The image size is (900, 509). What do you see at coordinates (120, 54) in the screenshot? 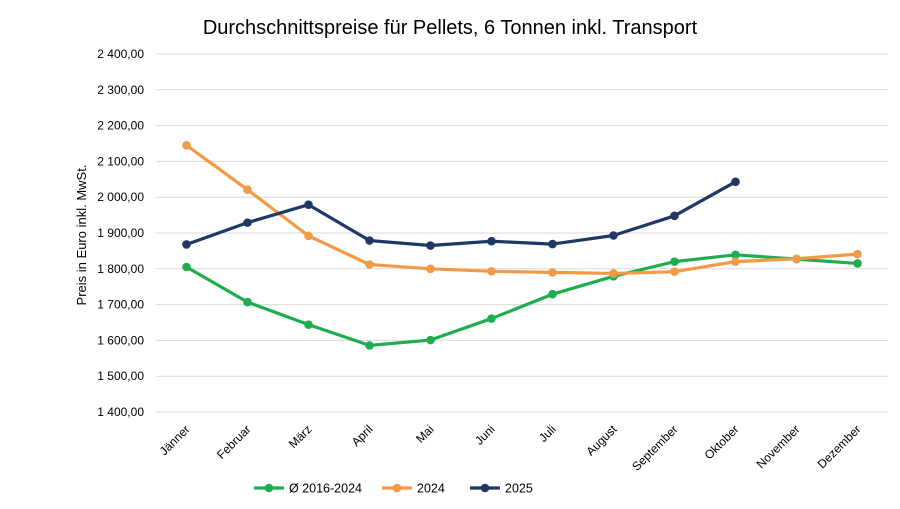
I see `y-tick-label: 2 400,00` at bounding box center [120, 54].